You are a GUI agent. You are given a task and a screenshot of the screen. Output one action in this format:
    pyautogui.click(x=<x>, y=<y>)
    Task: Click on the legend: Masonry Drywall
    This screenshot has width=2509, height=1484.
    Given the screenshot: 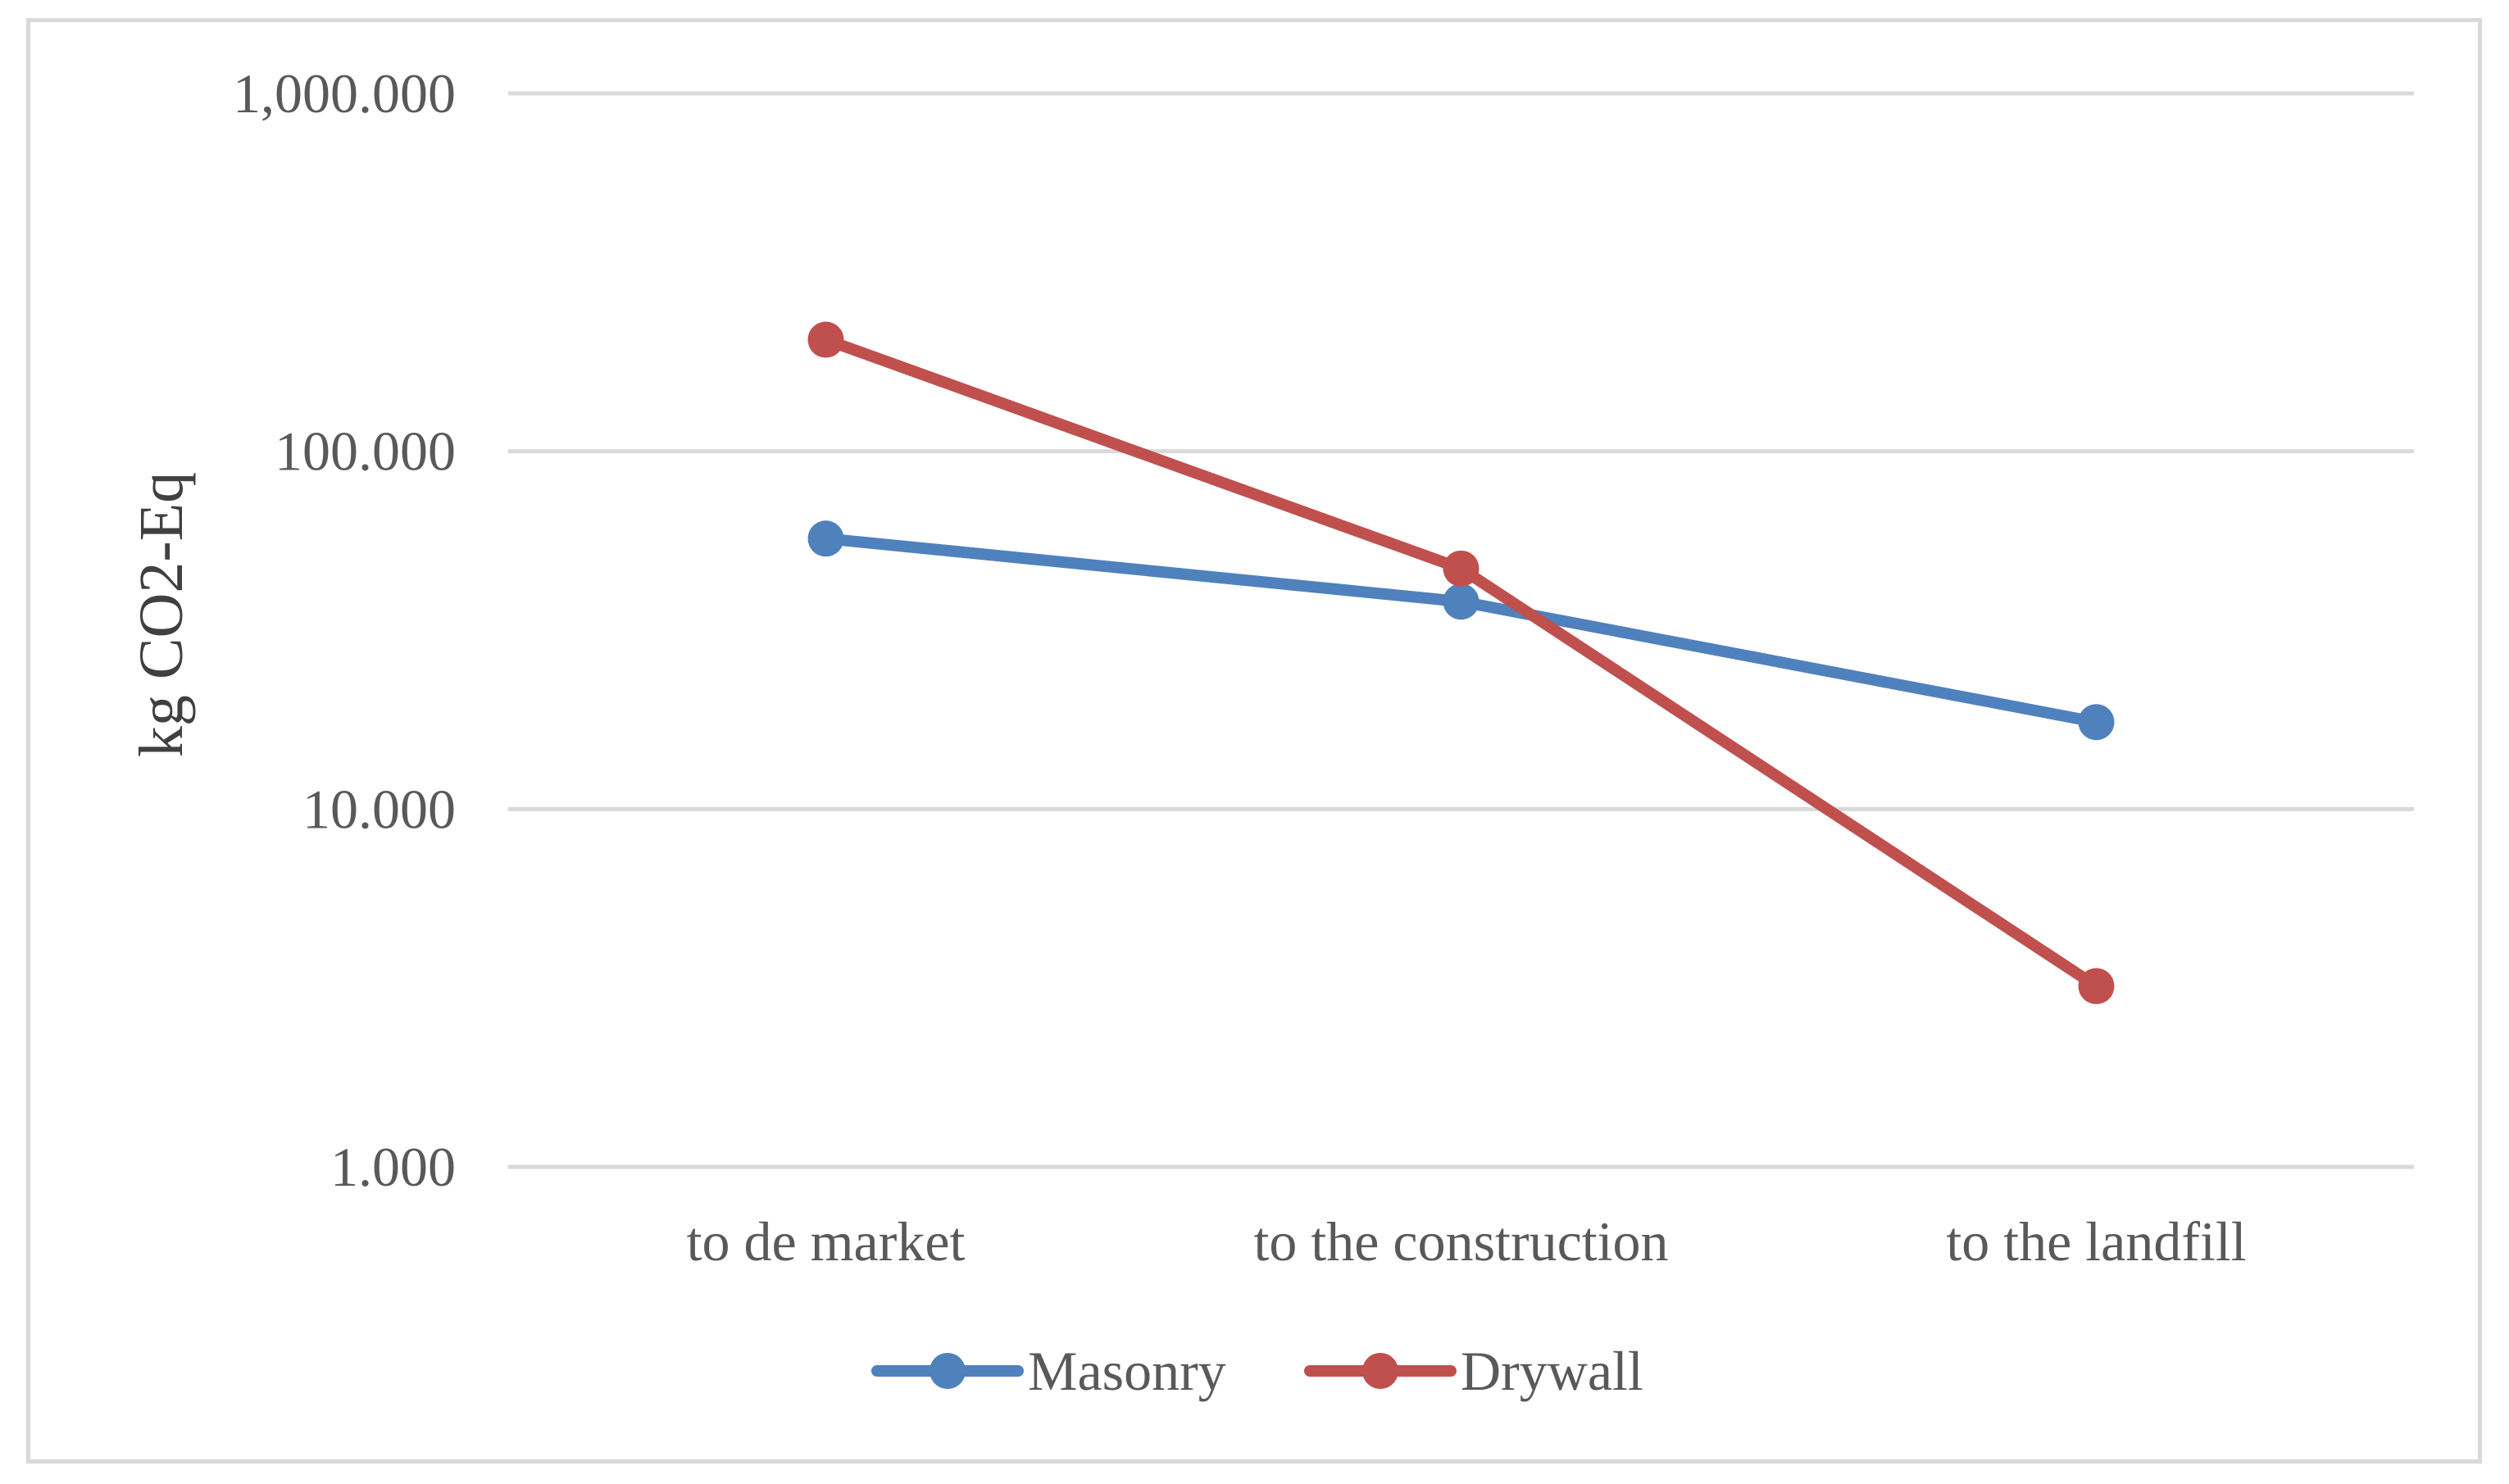 What is the action you would take?
    pyautogui.click(x=1257, y=1371)
    